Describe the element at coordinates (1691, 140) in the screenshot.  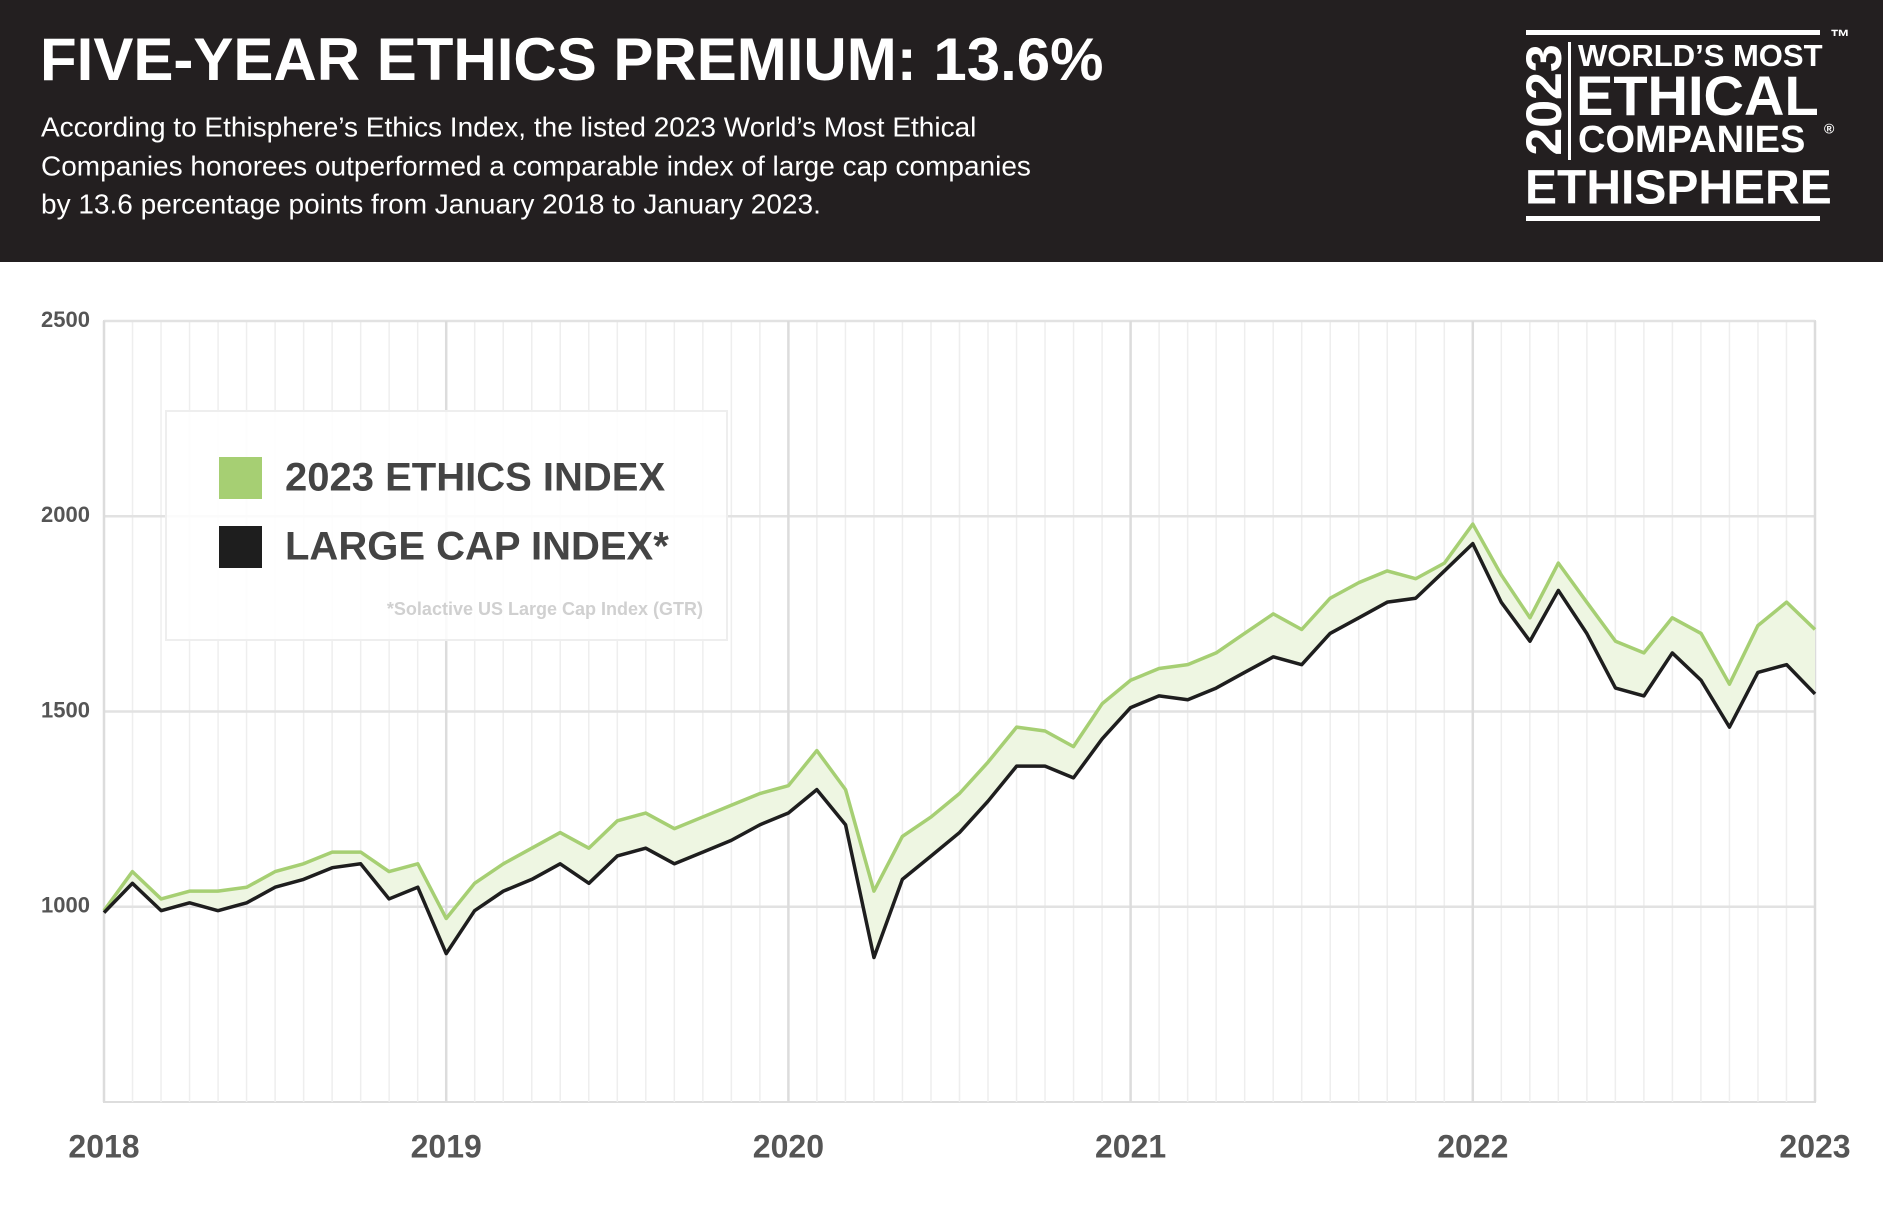
I see `logo-text: COMPANIES` at that location.